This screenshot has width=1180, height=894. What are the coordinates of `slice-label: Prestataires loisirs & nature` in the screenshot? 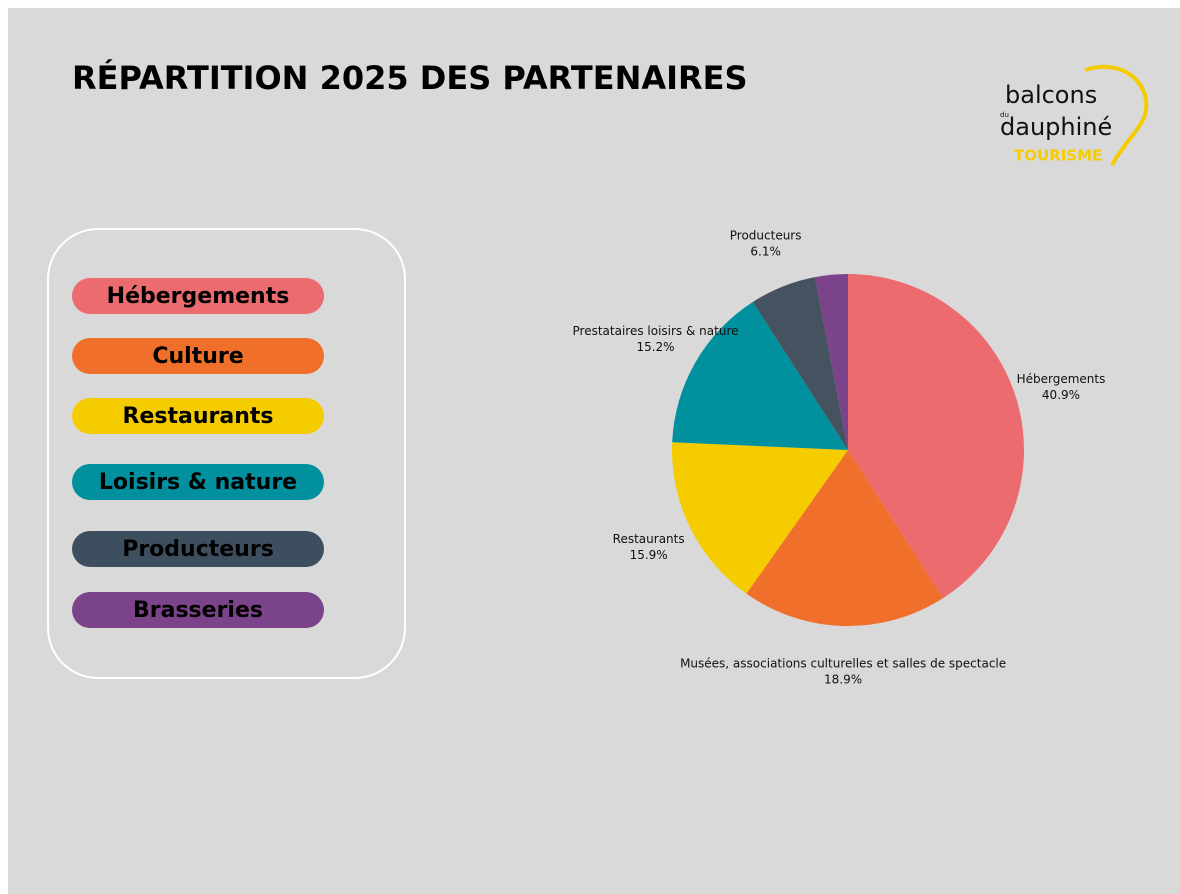 It's located at (656, 331).